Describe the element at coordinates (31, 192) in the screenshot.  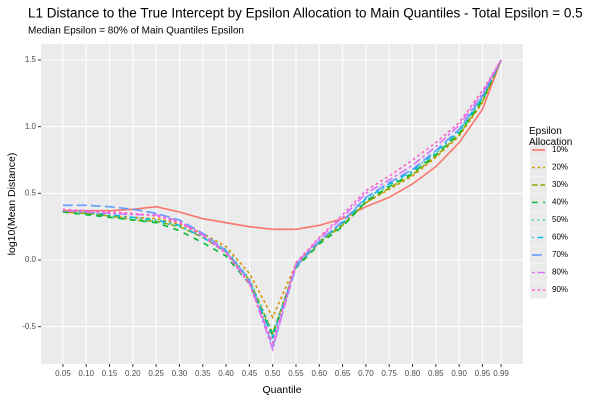
I see `y-tick-label: 0.5` at that location.